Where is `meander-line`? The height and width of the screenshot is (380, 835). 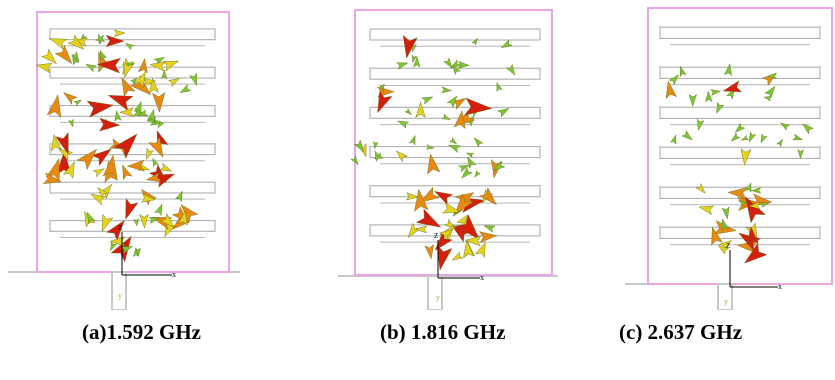 meander-line is located at coordinates (740, 136).